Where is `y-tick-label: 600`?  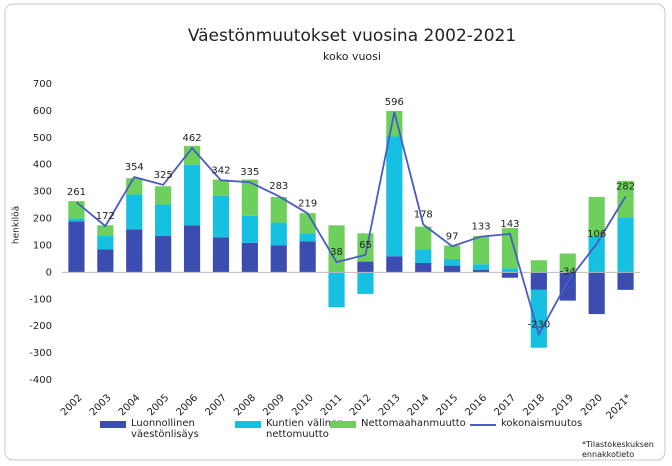
y-tick-label: 600 is located at coordinates (42, 111).